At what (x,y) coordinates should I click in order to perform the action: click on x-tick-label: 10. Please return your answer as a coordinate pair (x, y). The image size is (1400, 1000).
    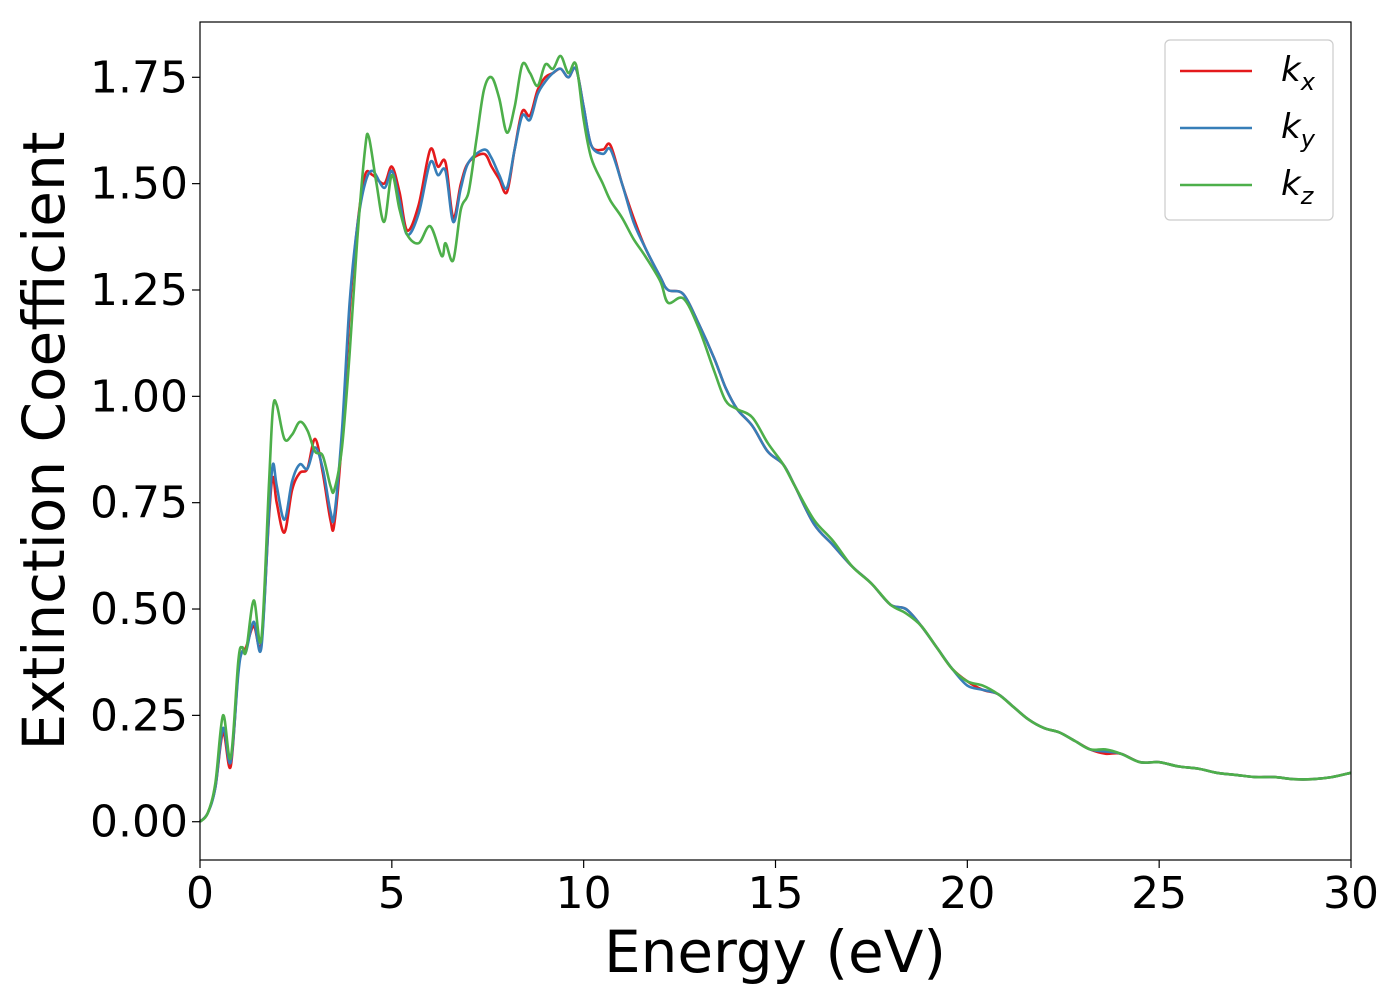
    Looking at the image, I should click on (584, 893).